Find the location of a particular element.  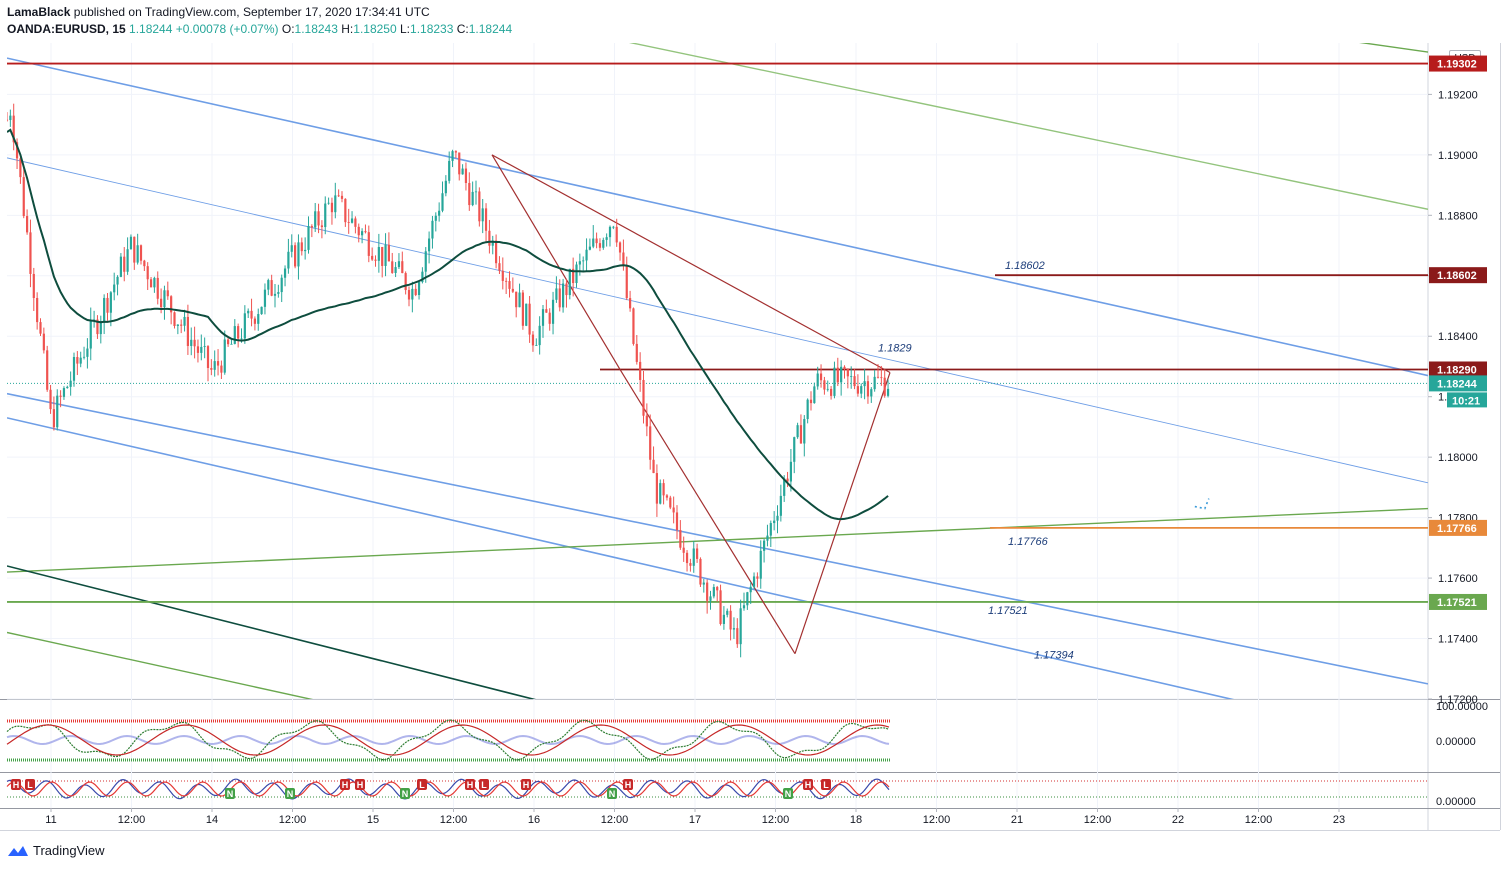

osc1-main-line is located at coordinates (448, 740).